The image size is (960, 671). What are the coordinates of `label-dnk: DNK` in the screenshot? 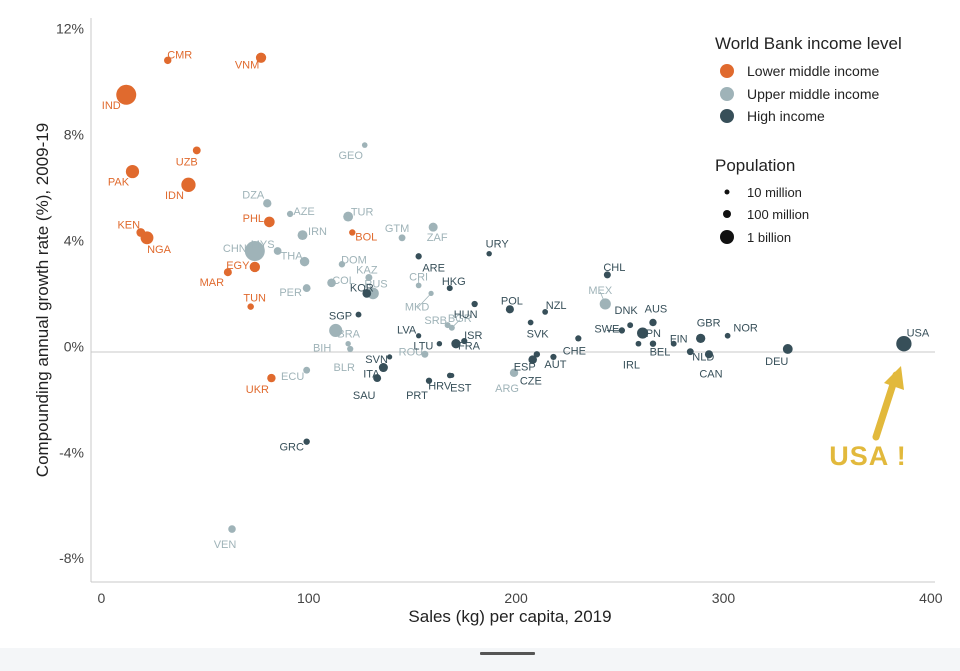 It's located at (627, 311).